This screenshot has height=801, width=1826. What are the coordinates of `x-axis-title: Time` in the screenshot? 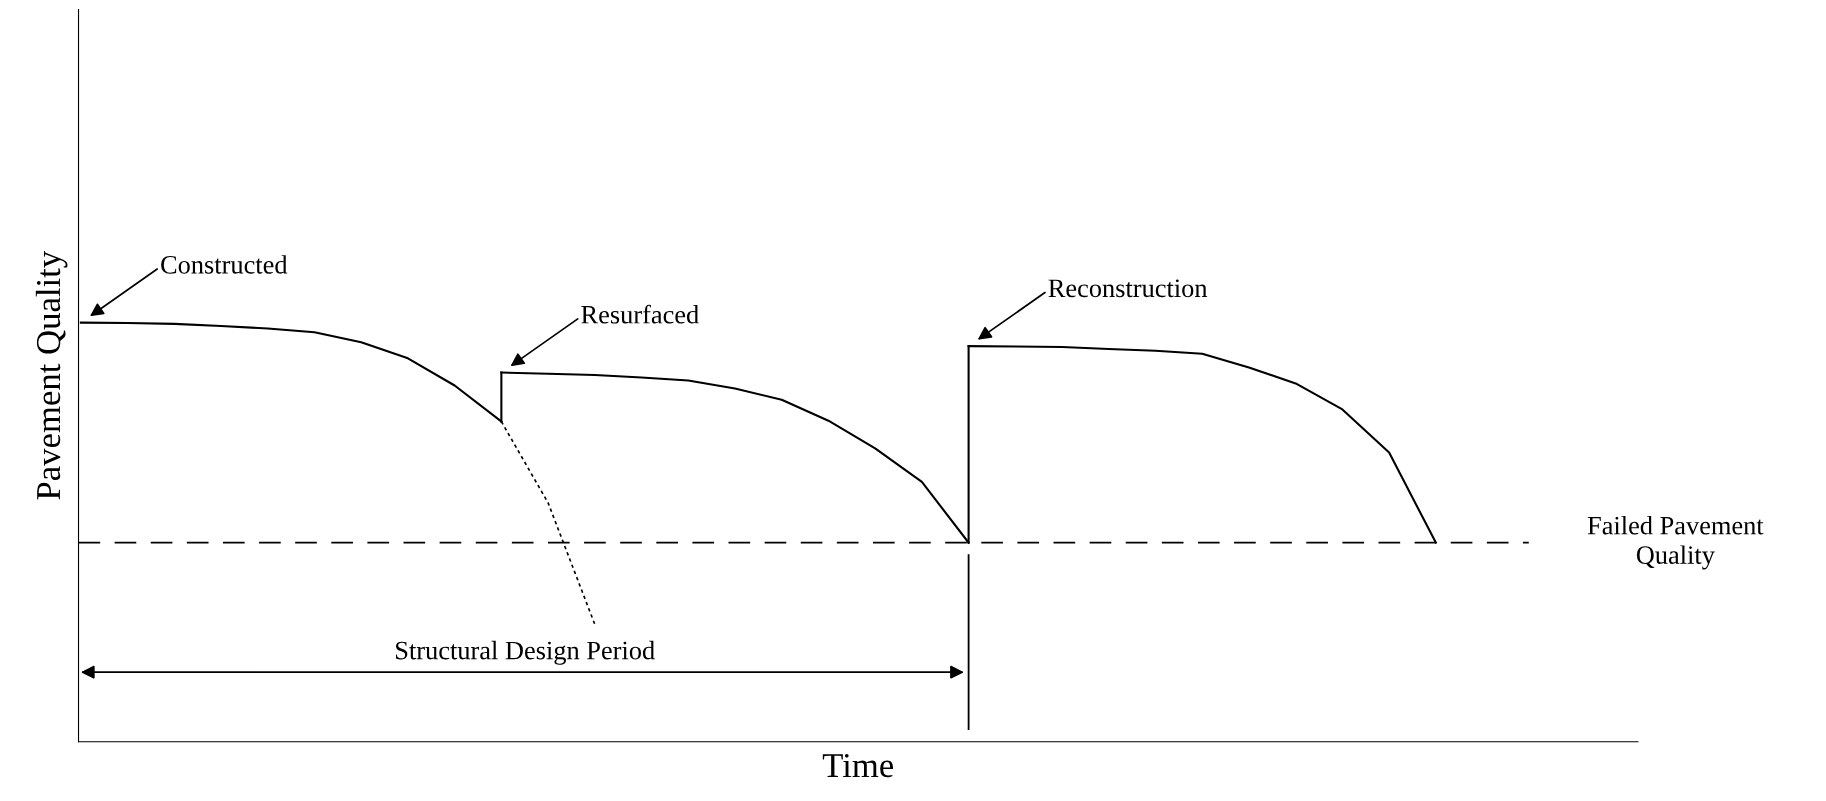 It's located at (858, 765).